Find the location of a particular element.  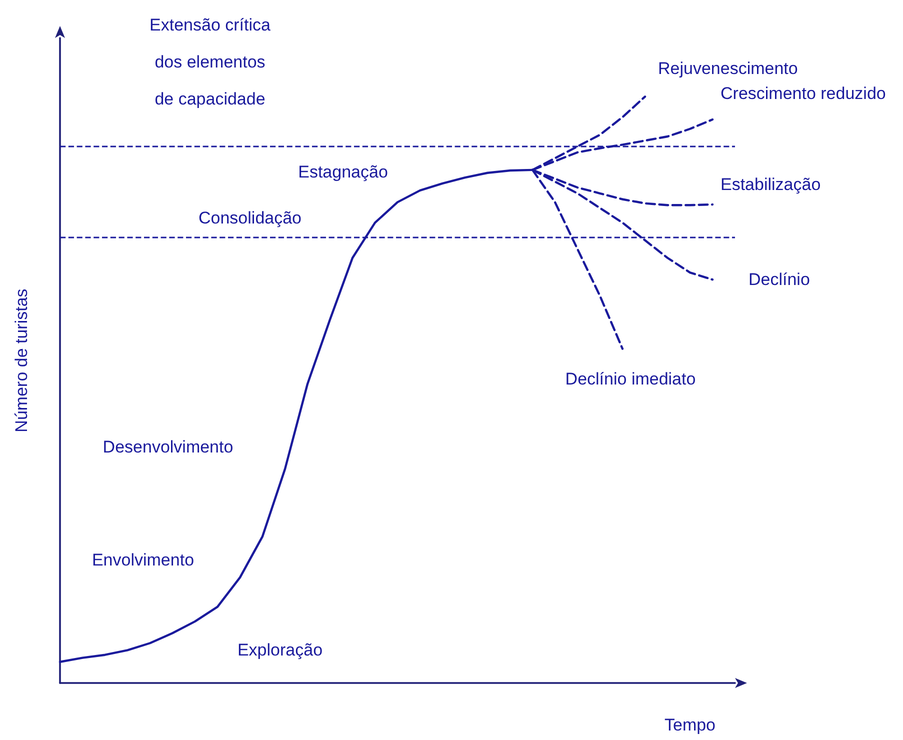

series-label: Declínio imediato is located at coordinates (630, 378).